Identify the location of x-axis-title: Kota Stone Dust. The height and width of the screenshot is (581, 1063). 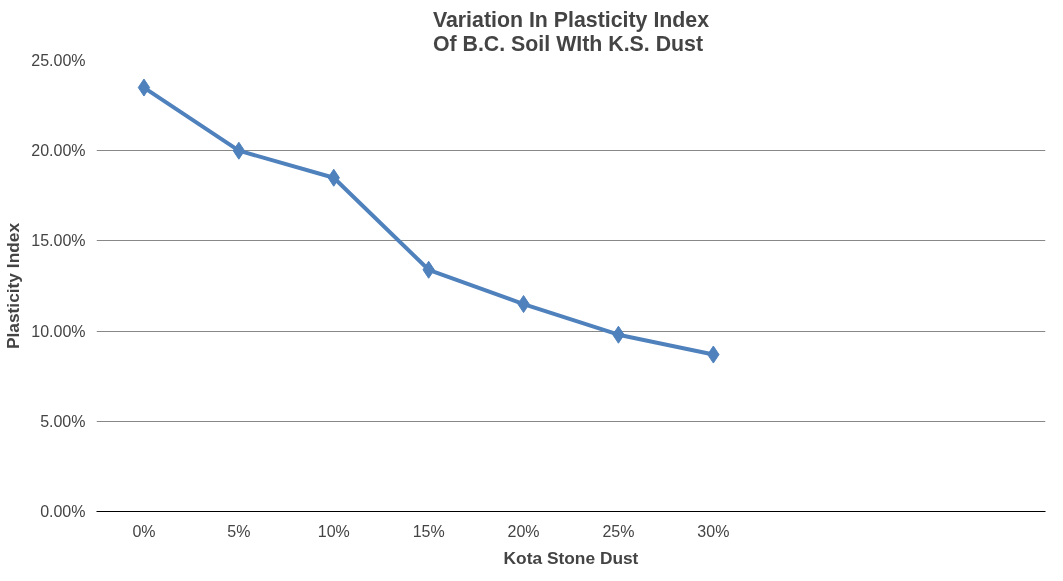
(571, 557).